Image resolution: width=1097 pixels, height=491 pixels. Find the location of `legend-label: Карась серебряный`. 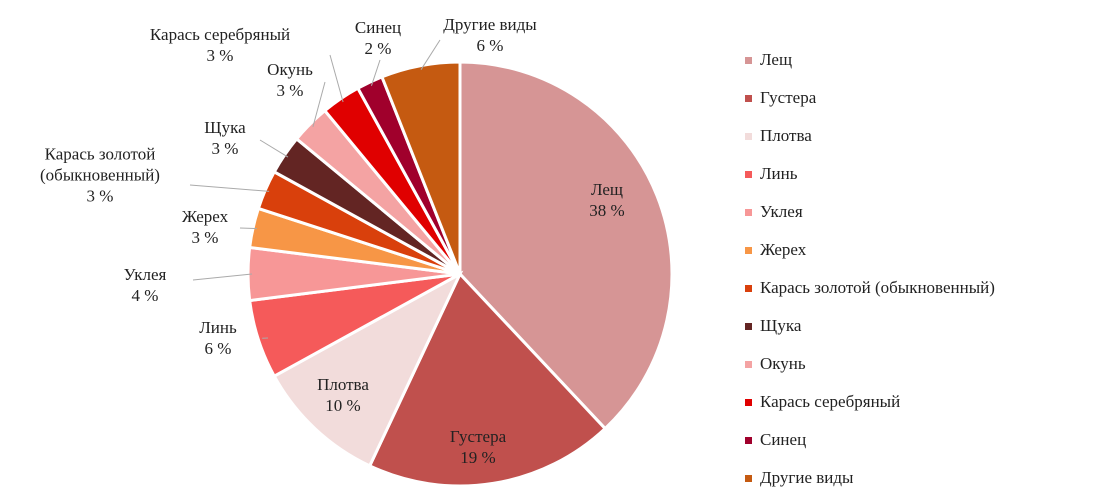

legend-label: Карась серебряный is located at coordinates (830, 401).